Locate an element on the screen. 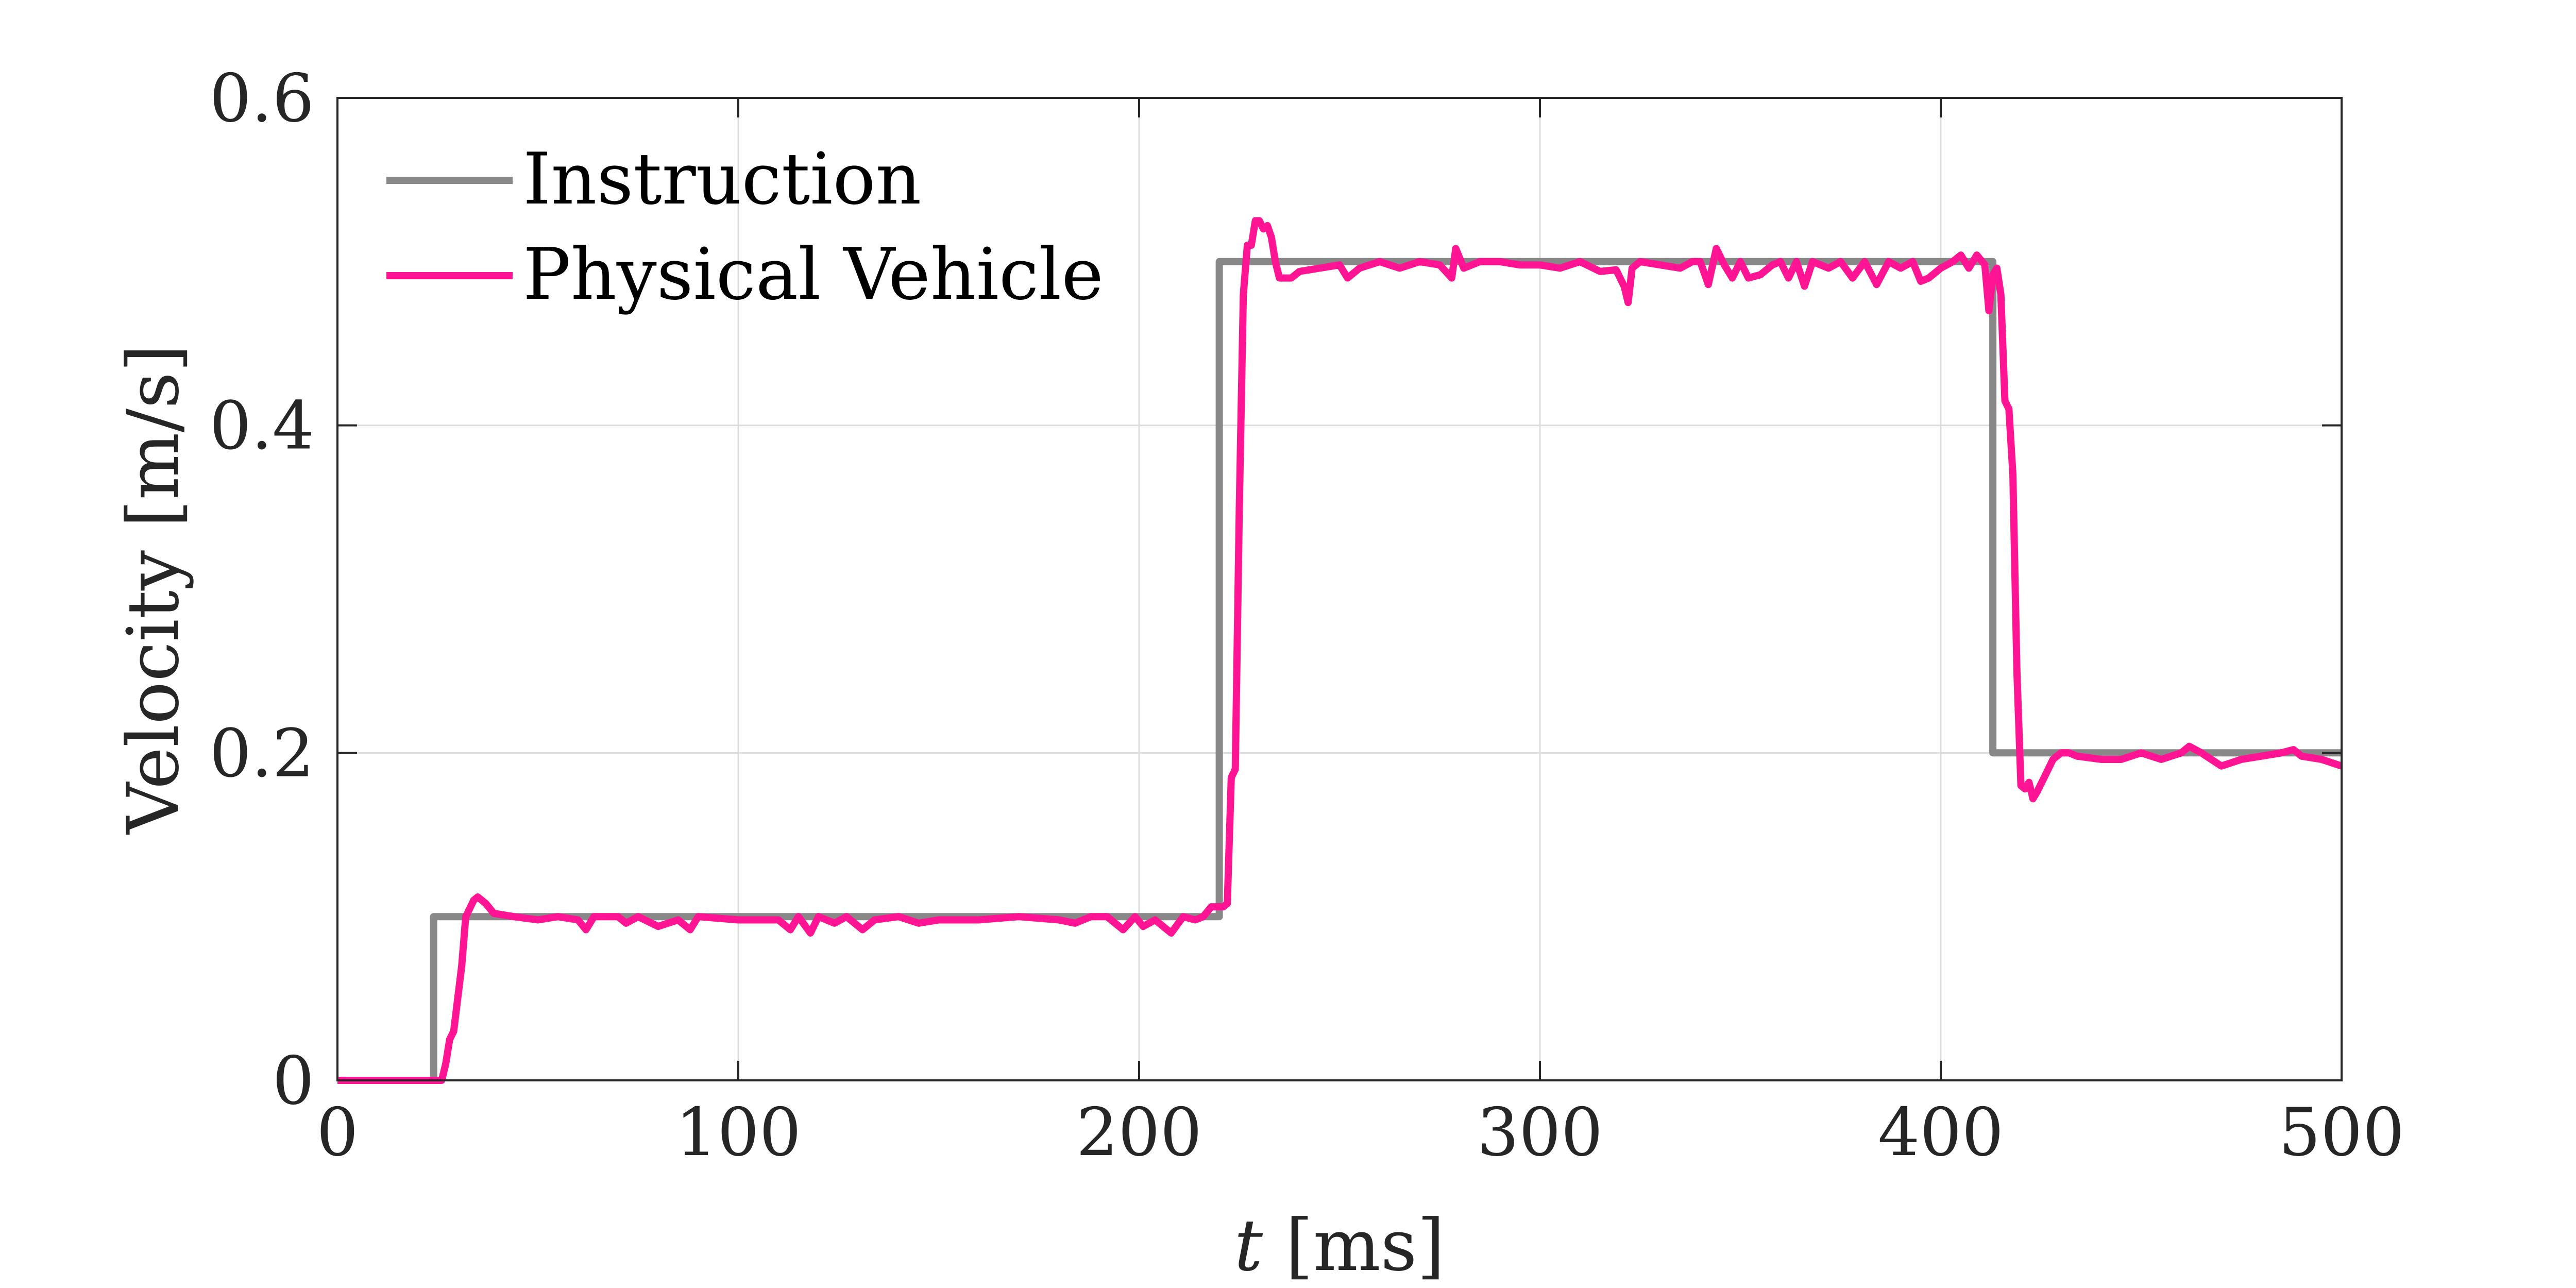 This screenshot has width=2576, height=1288. y-tick-label: 0.4 is located at coordinates (261, 426).